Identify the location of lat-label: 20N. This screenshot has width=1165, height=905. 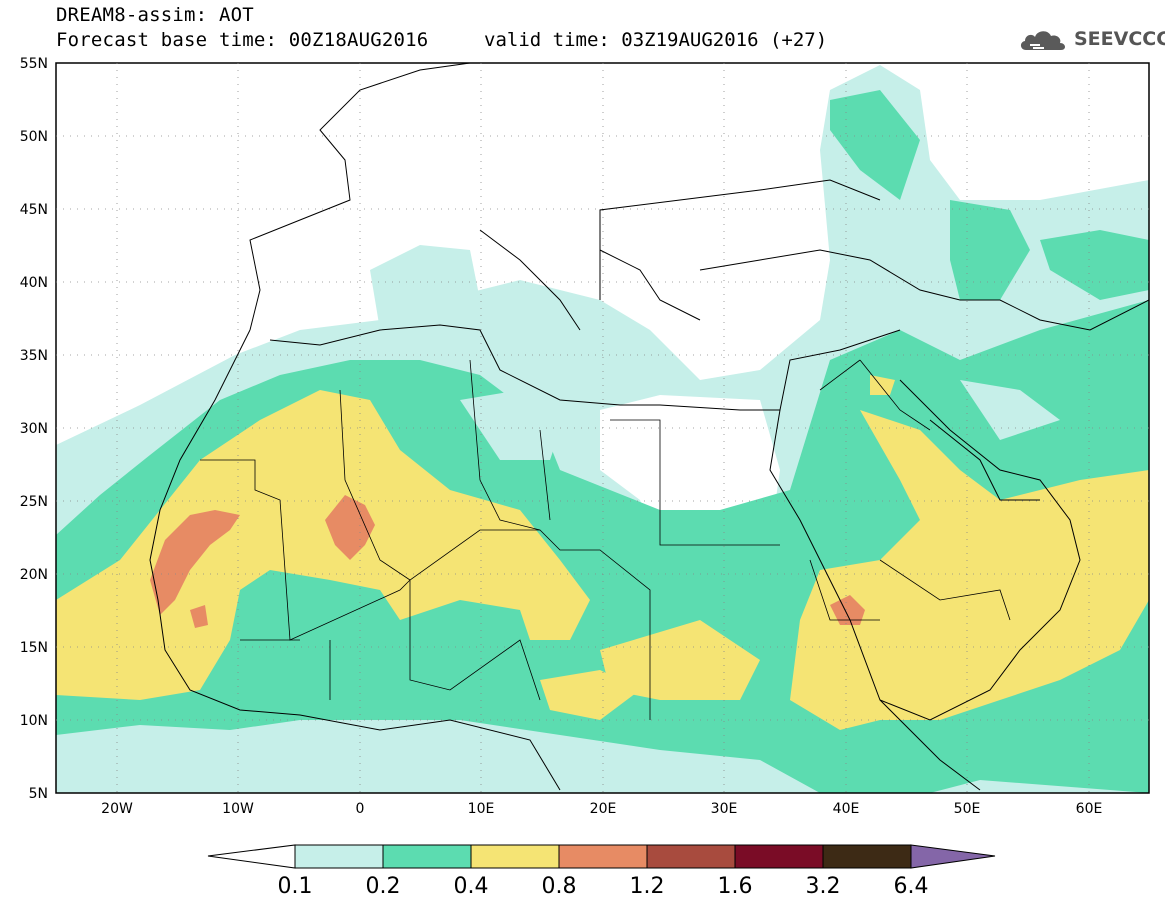
(34, 575).